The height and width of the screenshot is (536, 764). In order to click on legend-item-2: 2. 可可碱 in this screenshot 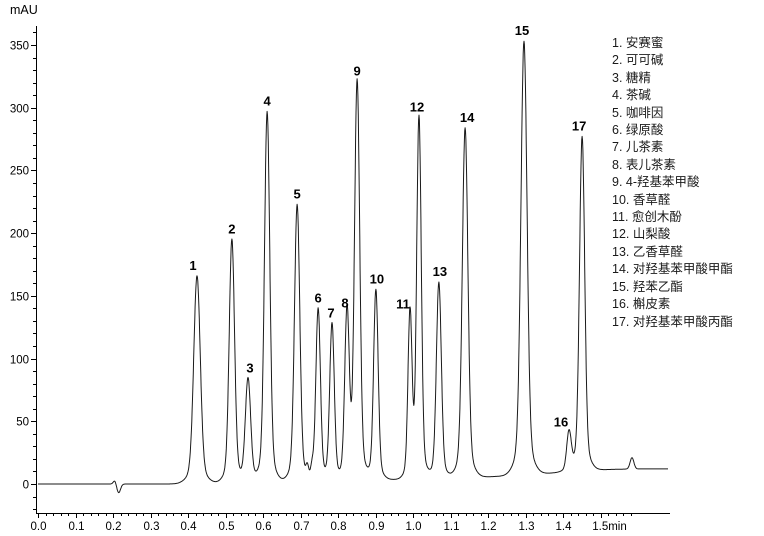, I will do `click(638, 60)`.